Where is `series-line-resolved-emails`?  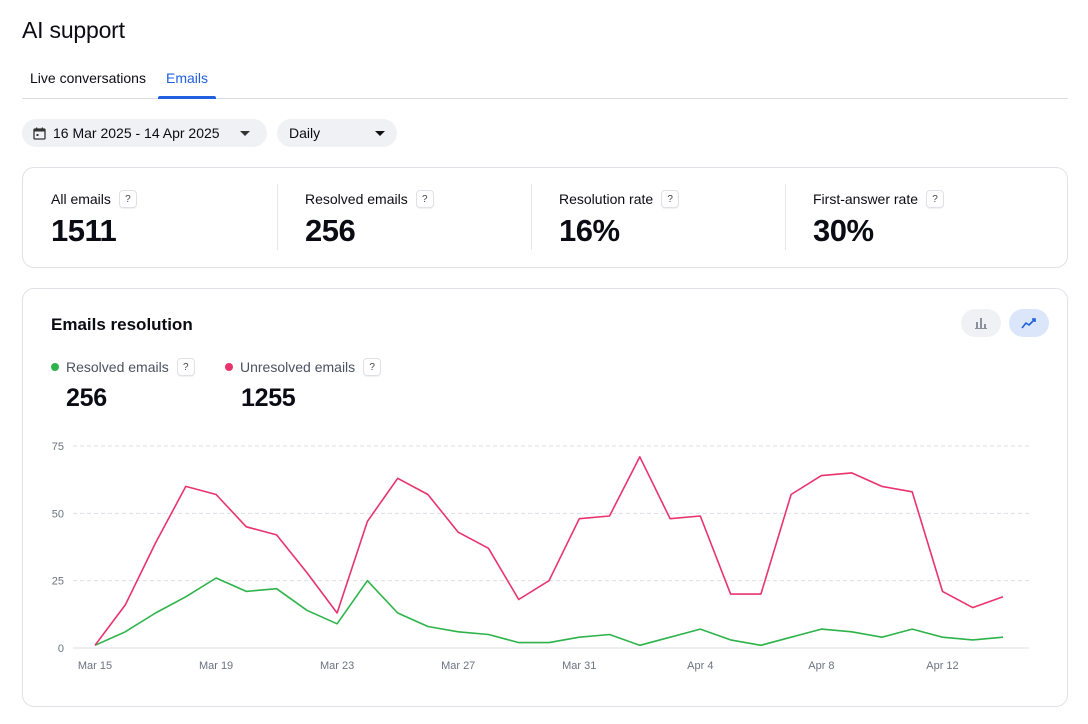 series-line-resolved-emails is located at coordinates (549, 612).